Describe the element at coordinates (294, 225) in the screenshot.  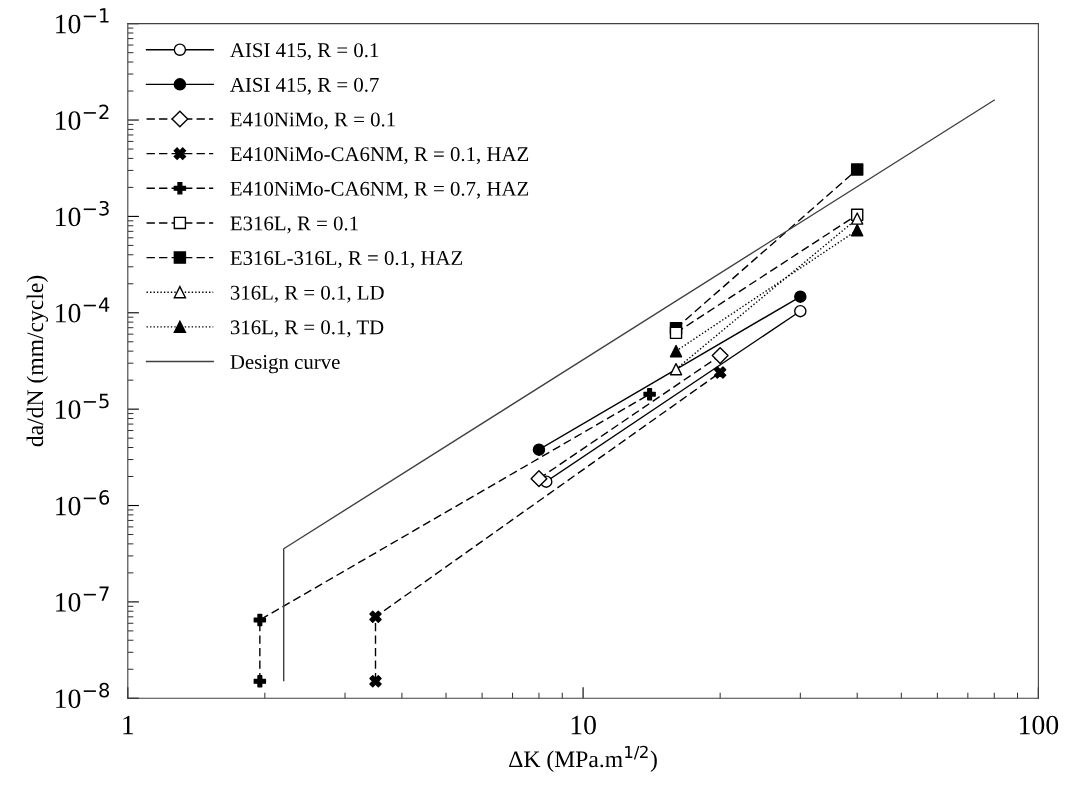
I see `legend-label: E316L, R = 0.1` at that location.